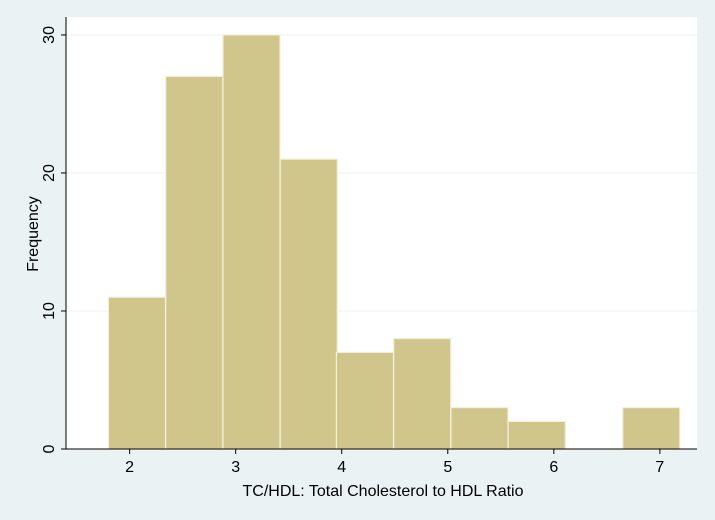 The width and height of the screenshot is (715, 520). Describe the element at coordinates (394, 462) in the screenshot. I see `x-axis-ticks: 2 3 4 5 6 7` at that location.